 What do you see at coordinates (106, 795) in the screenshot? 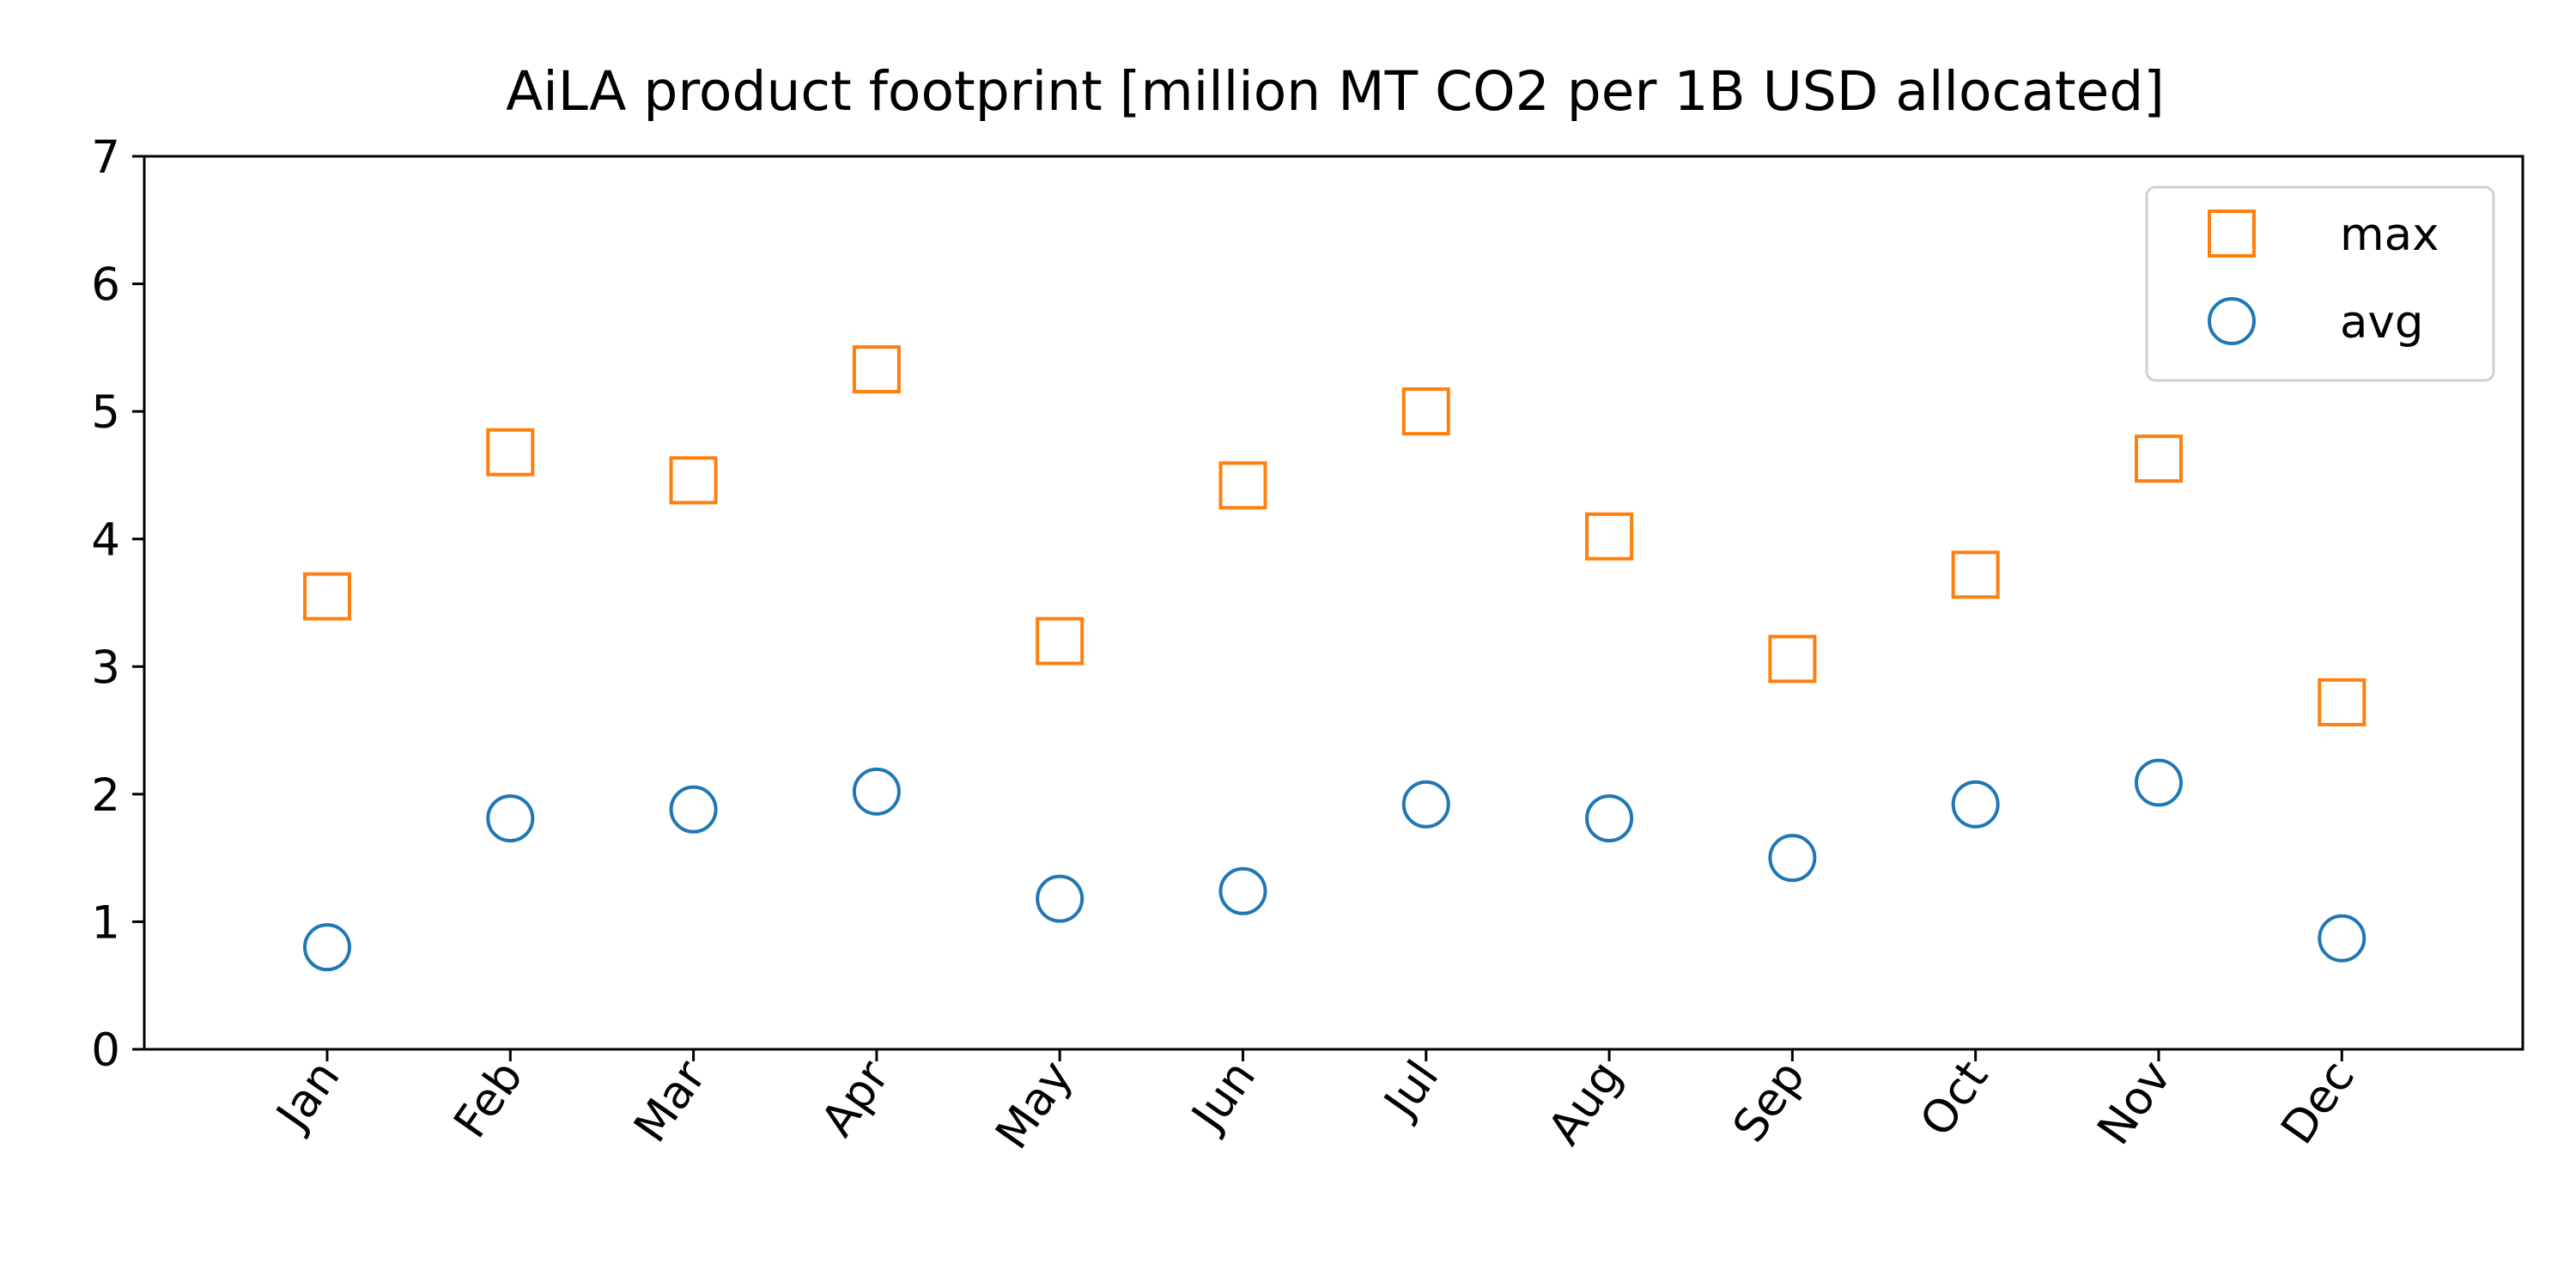
I see `y-tick-label: 2` at bounding box center [106, 795].